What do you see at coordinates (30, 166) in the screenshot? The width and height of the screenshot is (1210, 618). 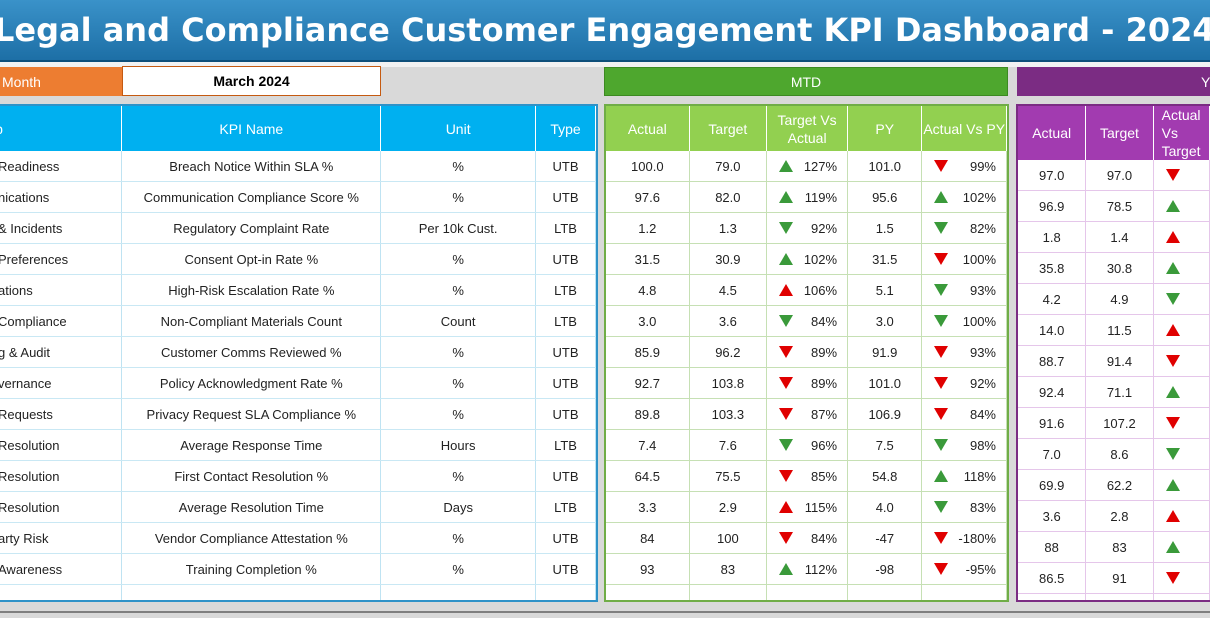 I see `group-text: Readiness` at bounding box center [30, 166].